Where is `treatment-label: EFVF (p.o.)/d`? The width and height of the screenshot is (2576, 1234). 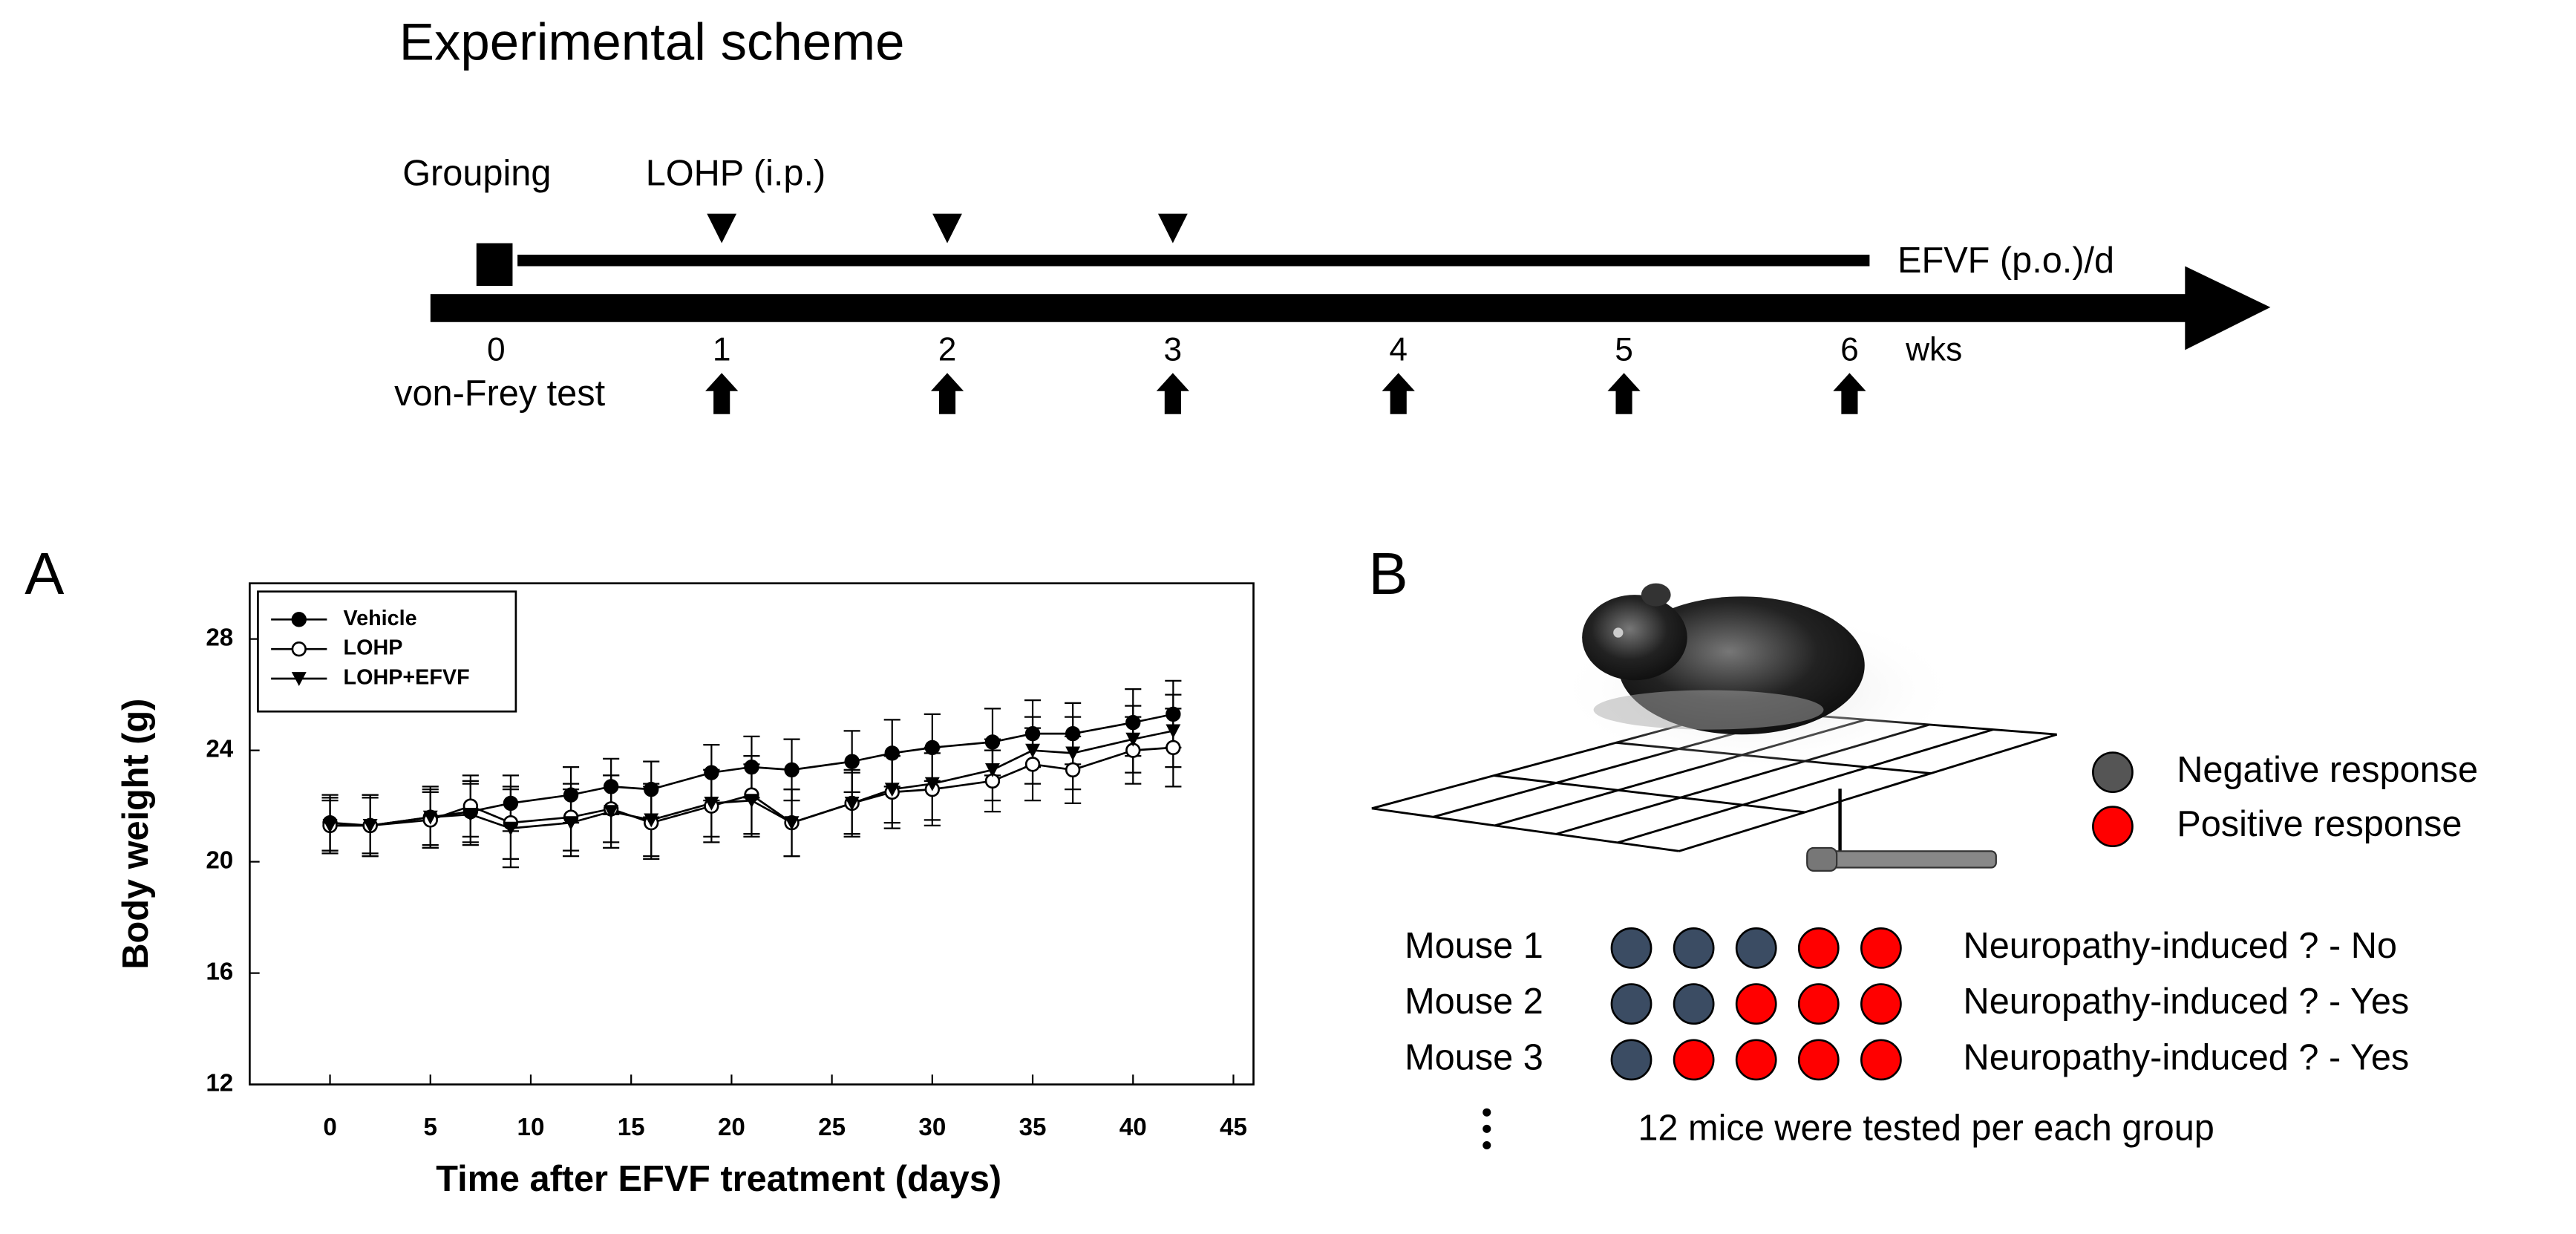 treatment-label: EFVF (p.o.)/d is located at coordinates (2005, 261).